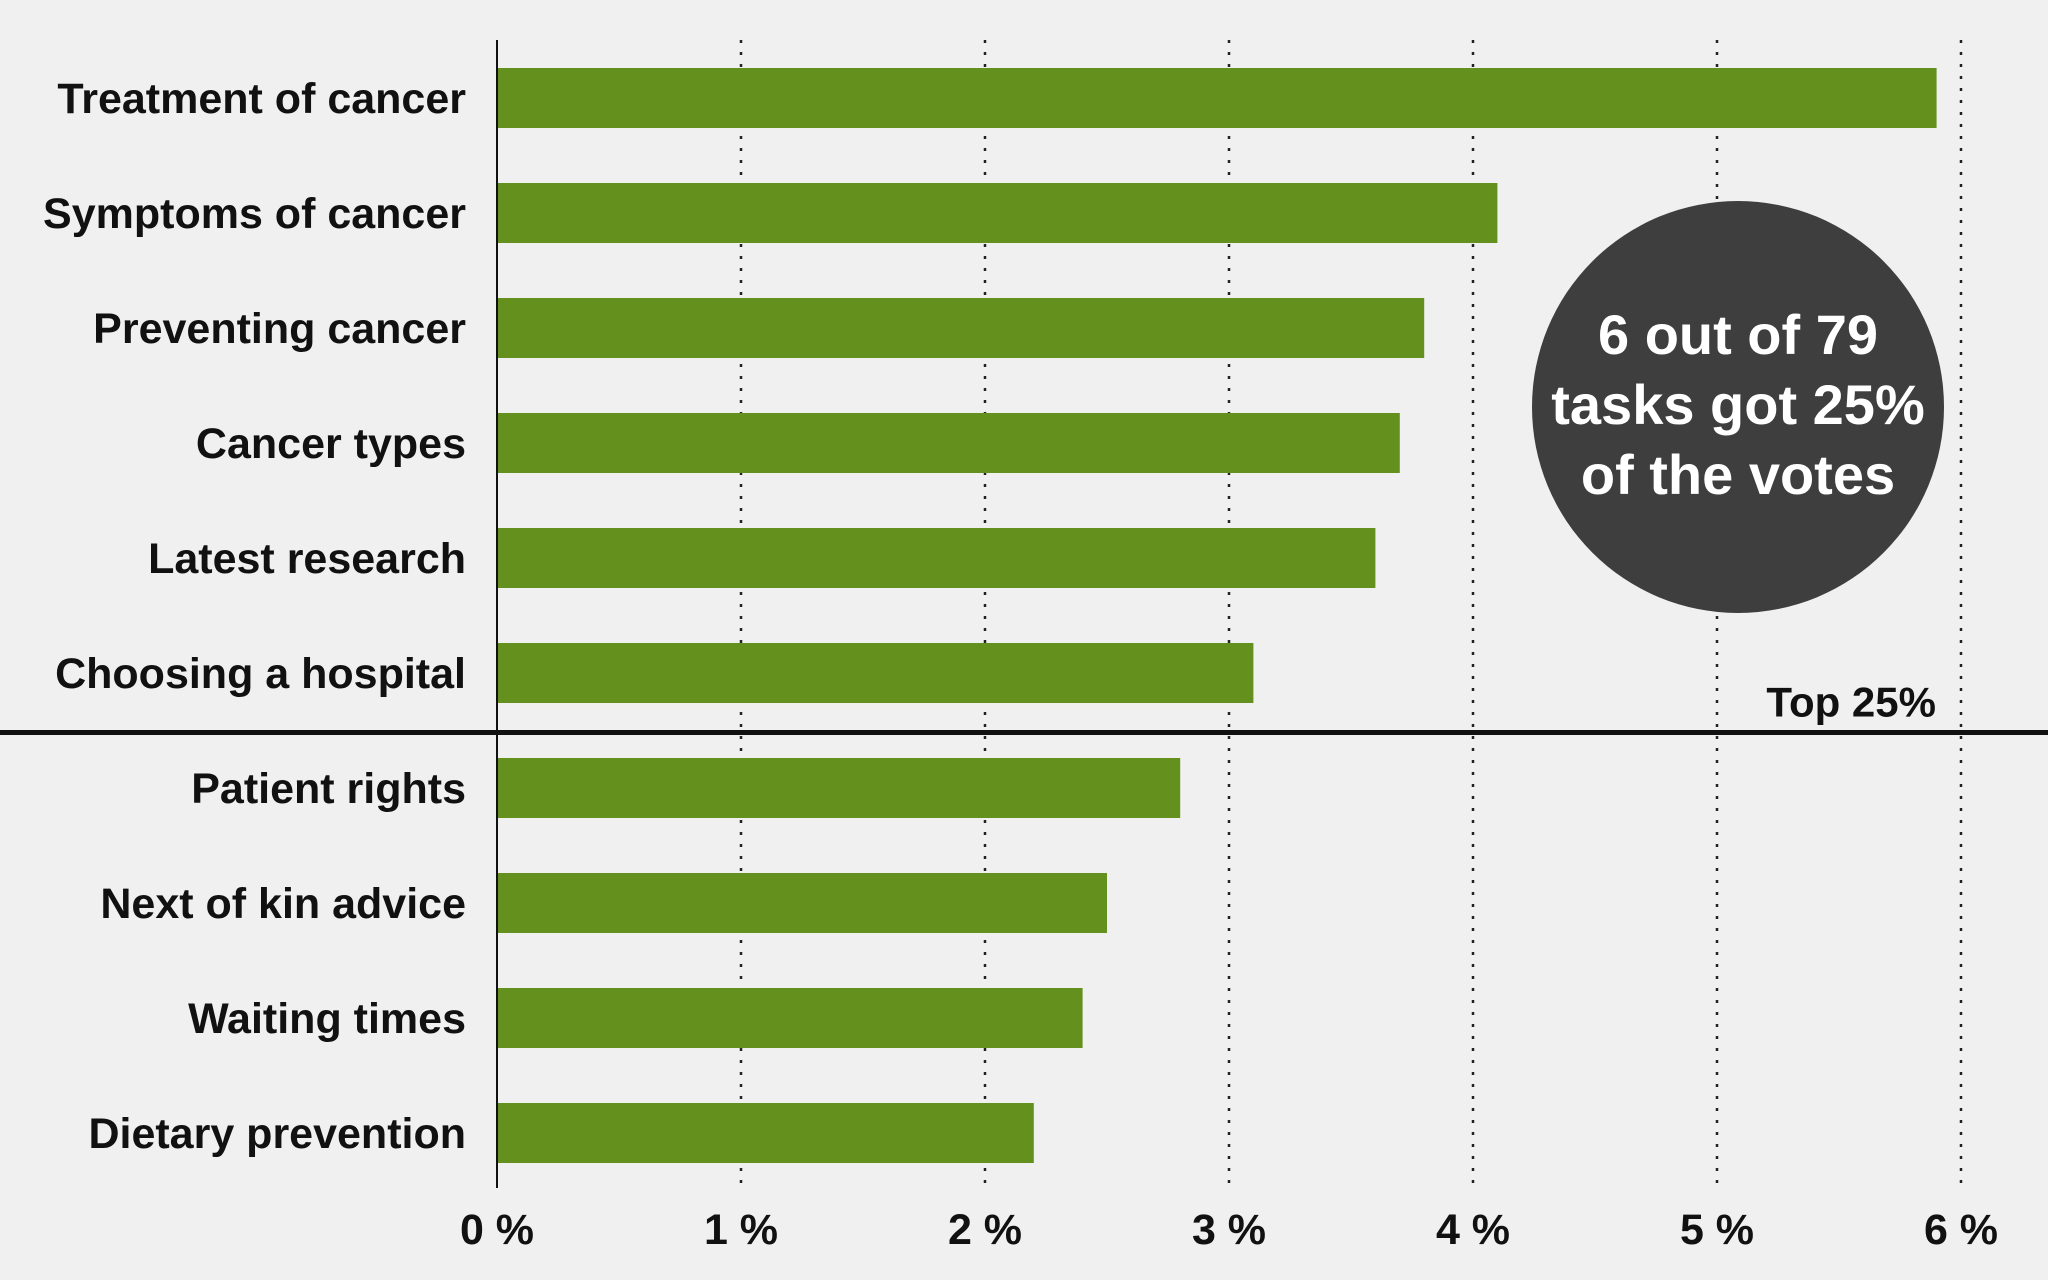 This screenshot has width=2048, height=1280. I want to click on category-label-6: Patient rights, so click(328, 789).